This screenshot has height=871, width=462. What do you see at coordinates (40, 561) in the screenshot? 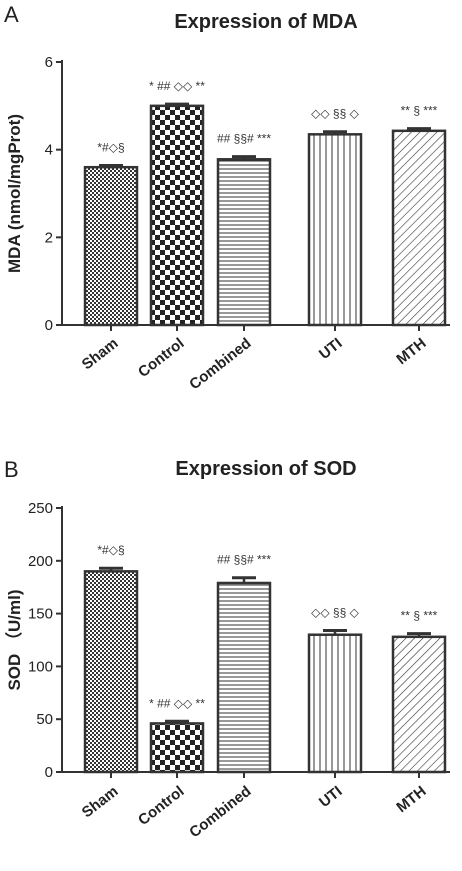
I see `y-tick-label: 200` at bounding box center [40, 561].